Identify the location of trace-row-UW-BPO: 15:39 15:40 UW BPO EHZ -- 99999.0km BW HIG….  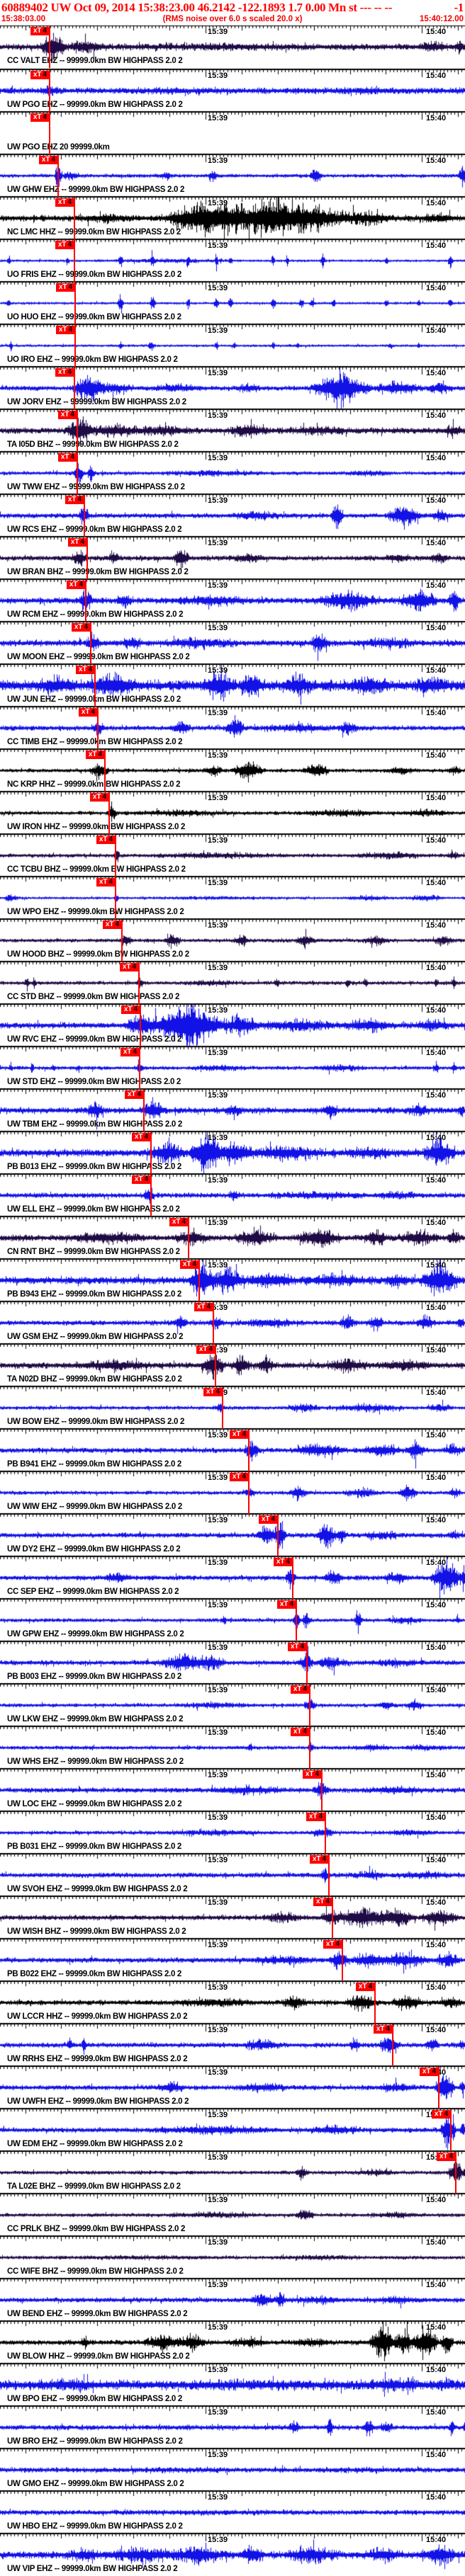
(232, 2385).